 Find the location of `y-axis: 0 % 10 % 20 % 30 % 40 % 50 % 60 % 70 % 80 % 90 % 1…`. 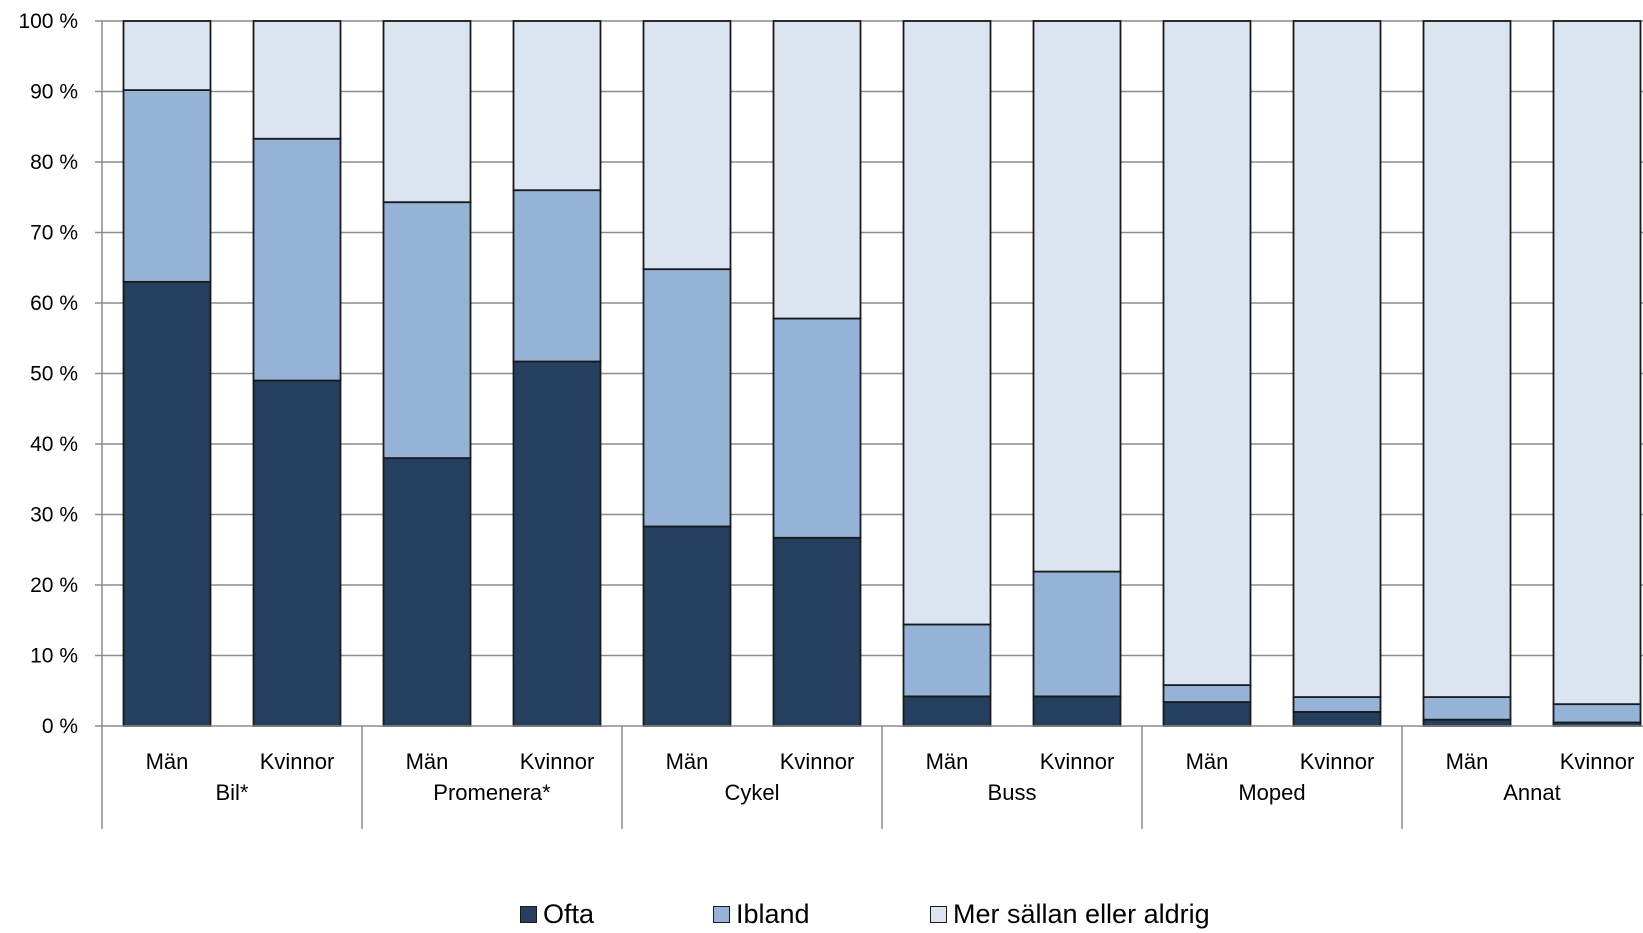

y-axis: 0 % 10 % 20 % 30 % 40 % 50 % 60 % 70 % 80 % 90 % 1… is located at coordinates (60, 374).